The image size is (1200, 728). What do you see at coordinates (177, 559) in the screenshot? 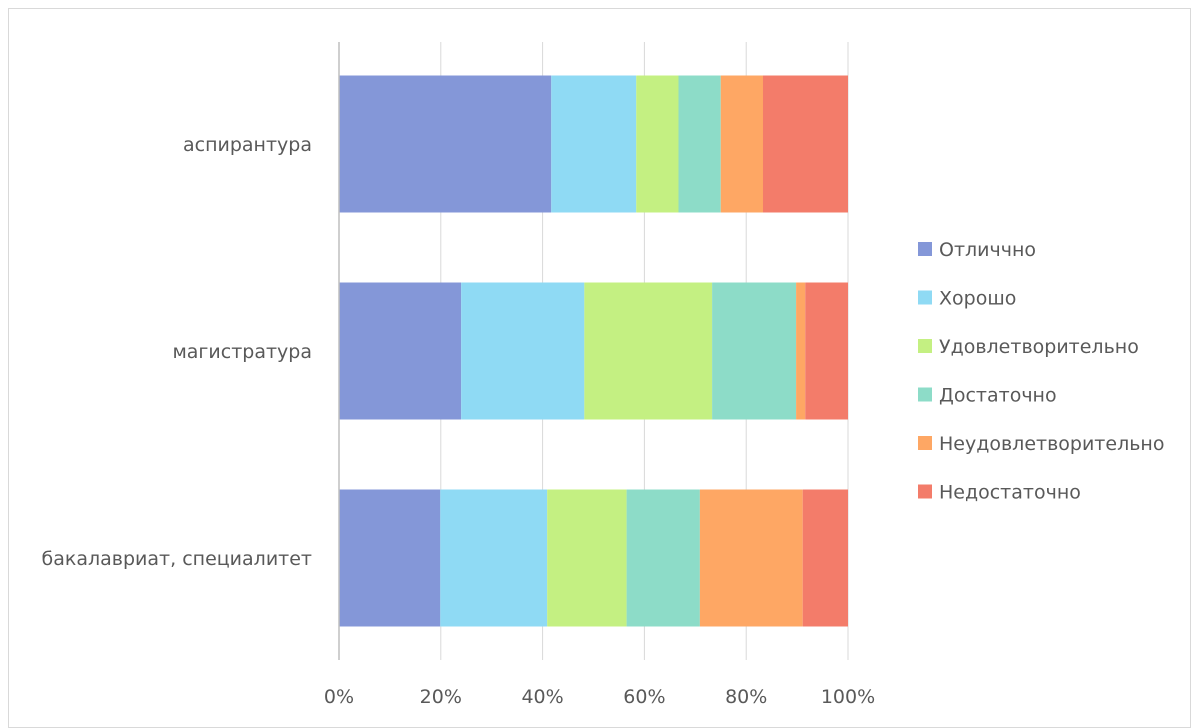
I see `category-label: бакалавриат, специалитет` at bounding box center [177, 559].